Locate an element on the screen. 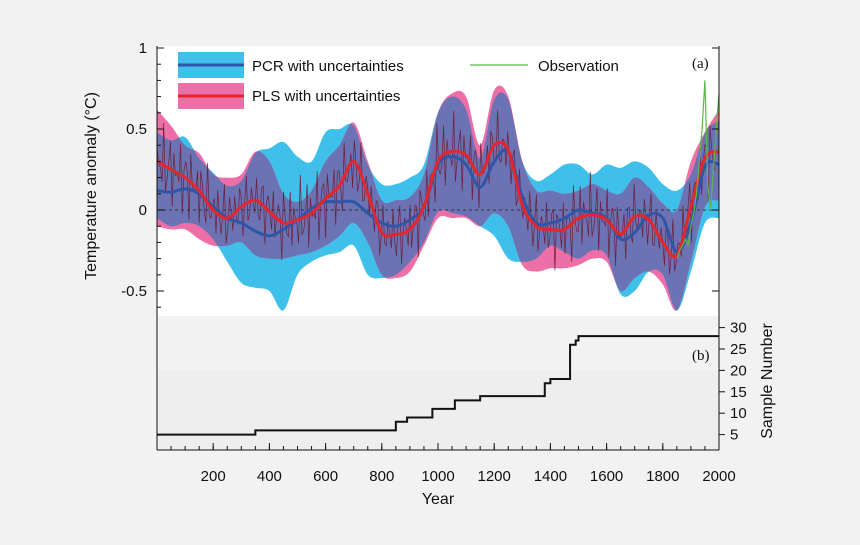 The image size is (860, 545). legend-pls-label: PLS with uncertainties is located at coordinates (326, 96).